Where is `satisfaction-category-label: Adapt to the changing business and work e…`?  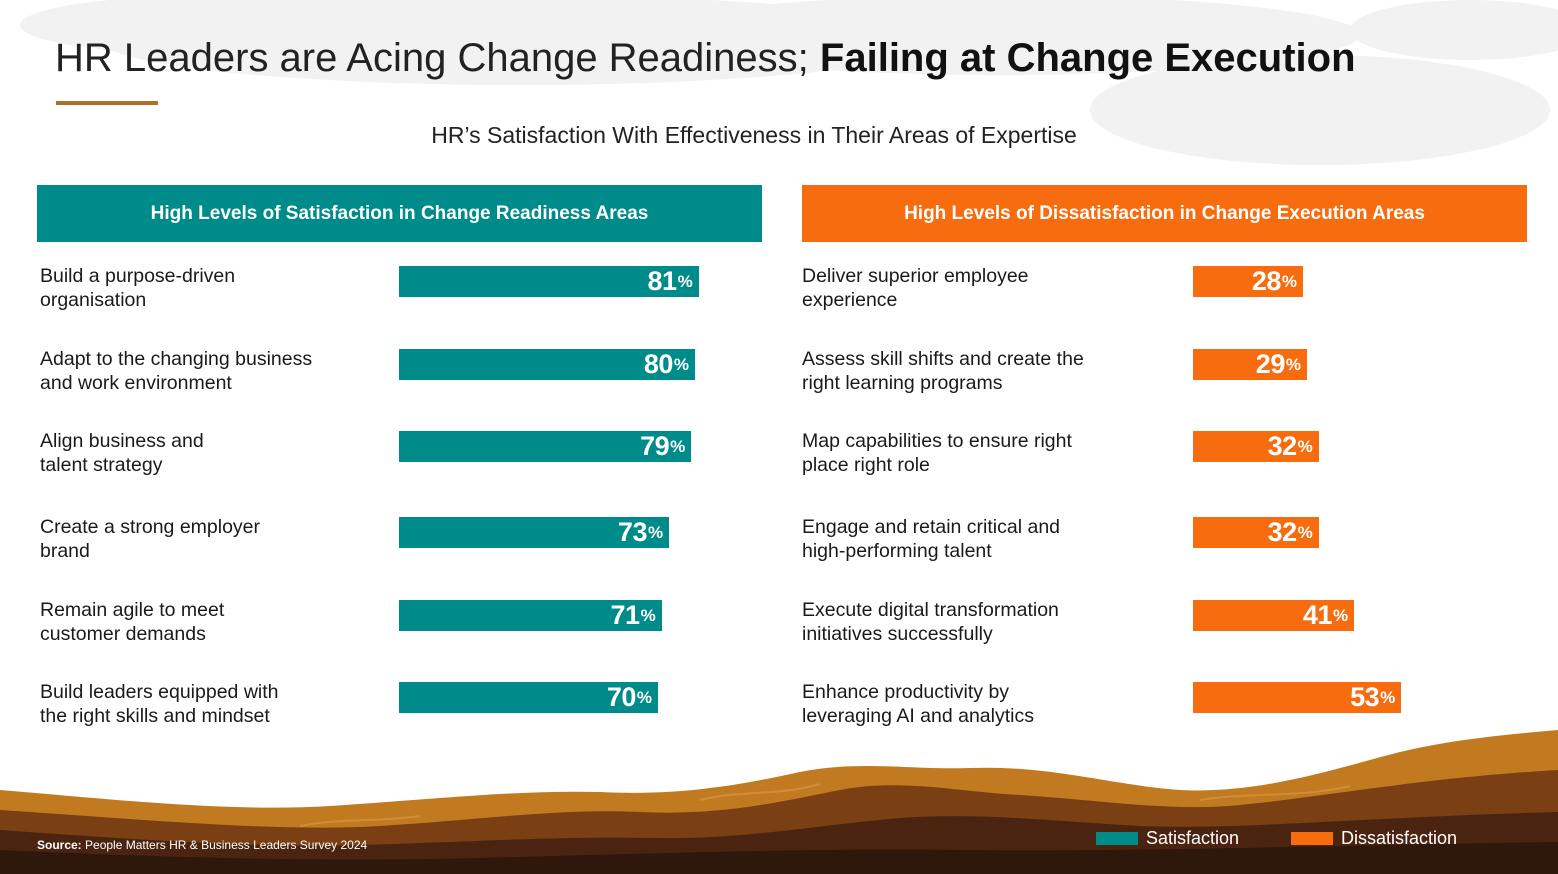 satisfaction-category-label: Adapt to the changing business and work e… is located at coordinates (176, 371).